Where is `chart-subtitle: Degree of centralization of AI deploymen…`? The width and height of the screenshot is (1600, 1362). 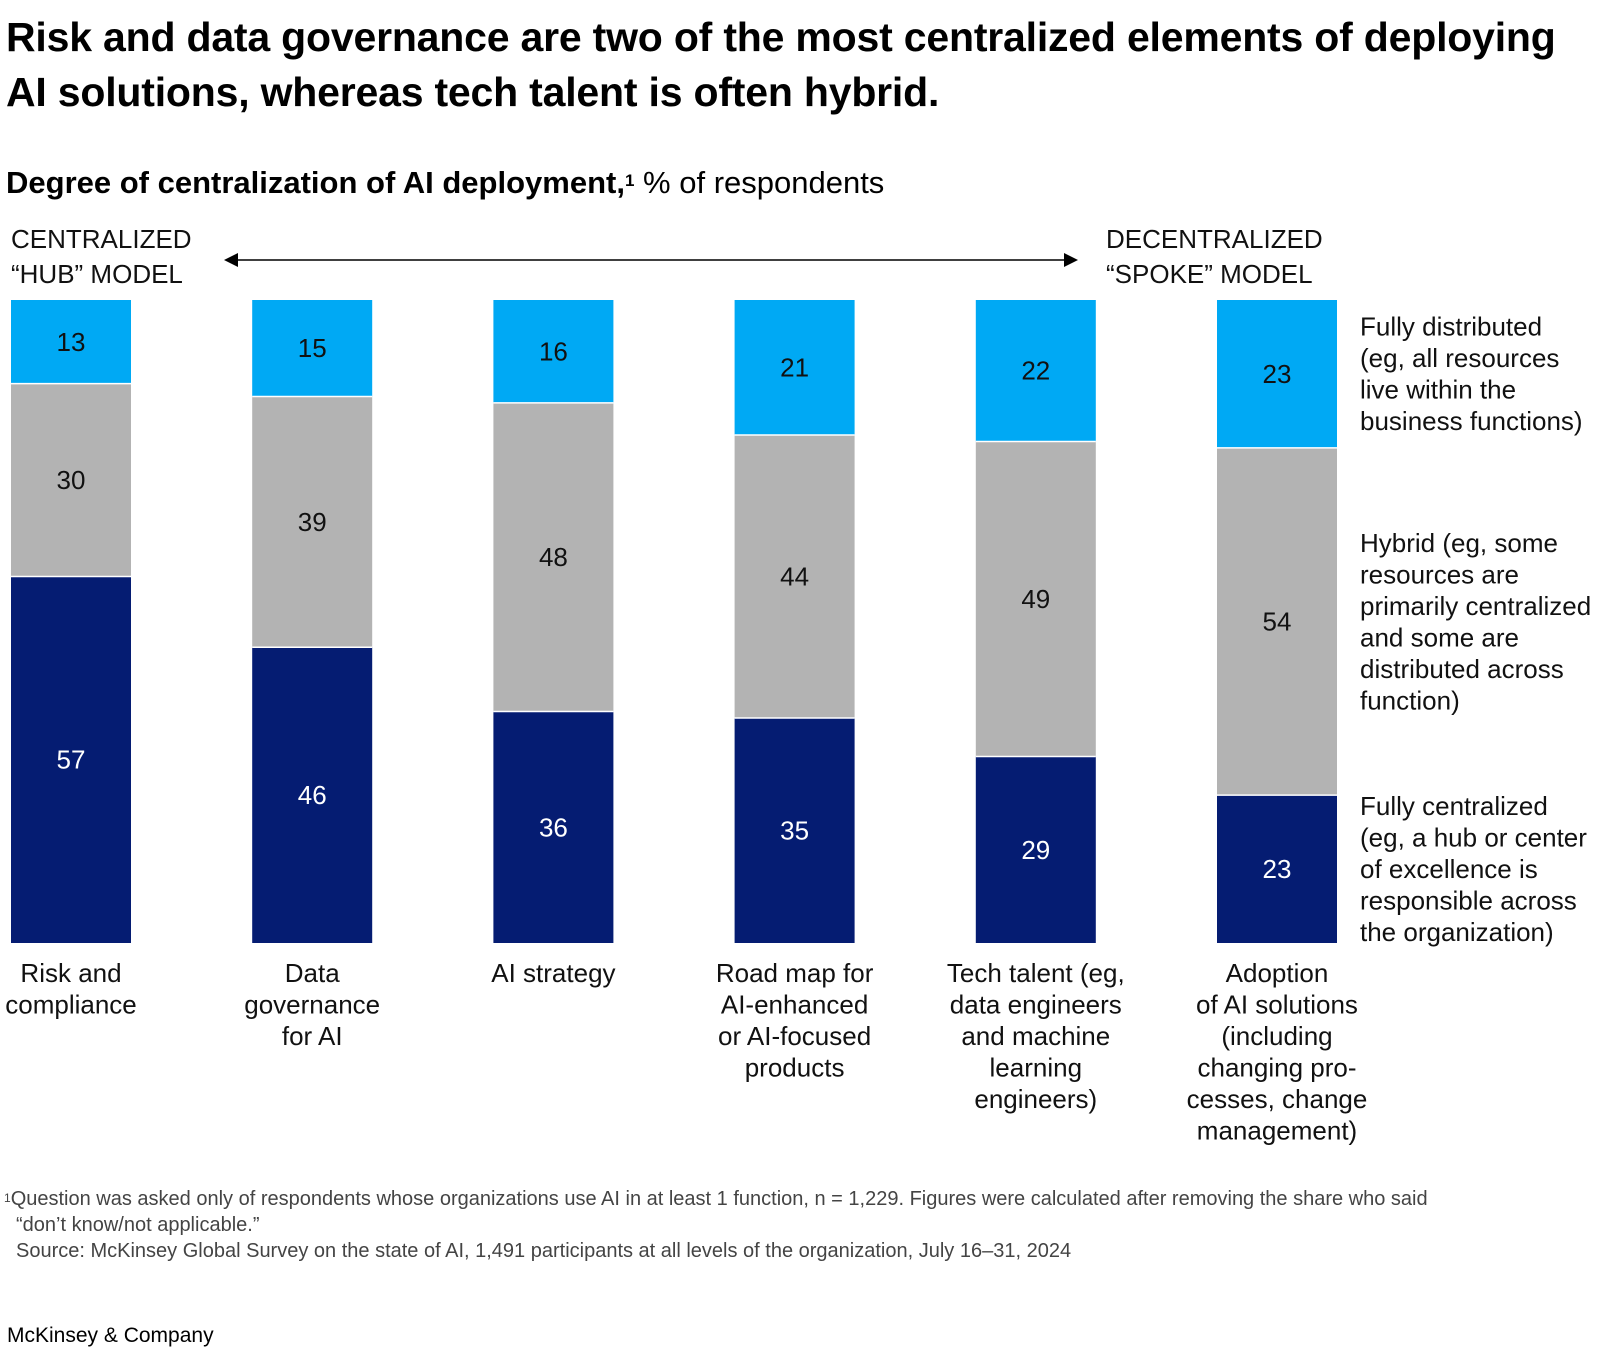
chart-subtitle: Degree of centralization of AI deploymen… is located at coordinates (445, 183).